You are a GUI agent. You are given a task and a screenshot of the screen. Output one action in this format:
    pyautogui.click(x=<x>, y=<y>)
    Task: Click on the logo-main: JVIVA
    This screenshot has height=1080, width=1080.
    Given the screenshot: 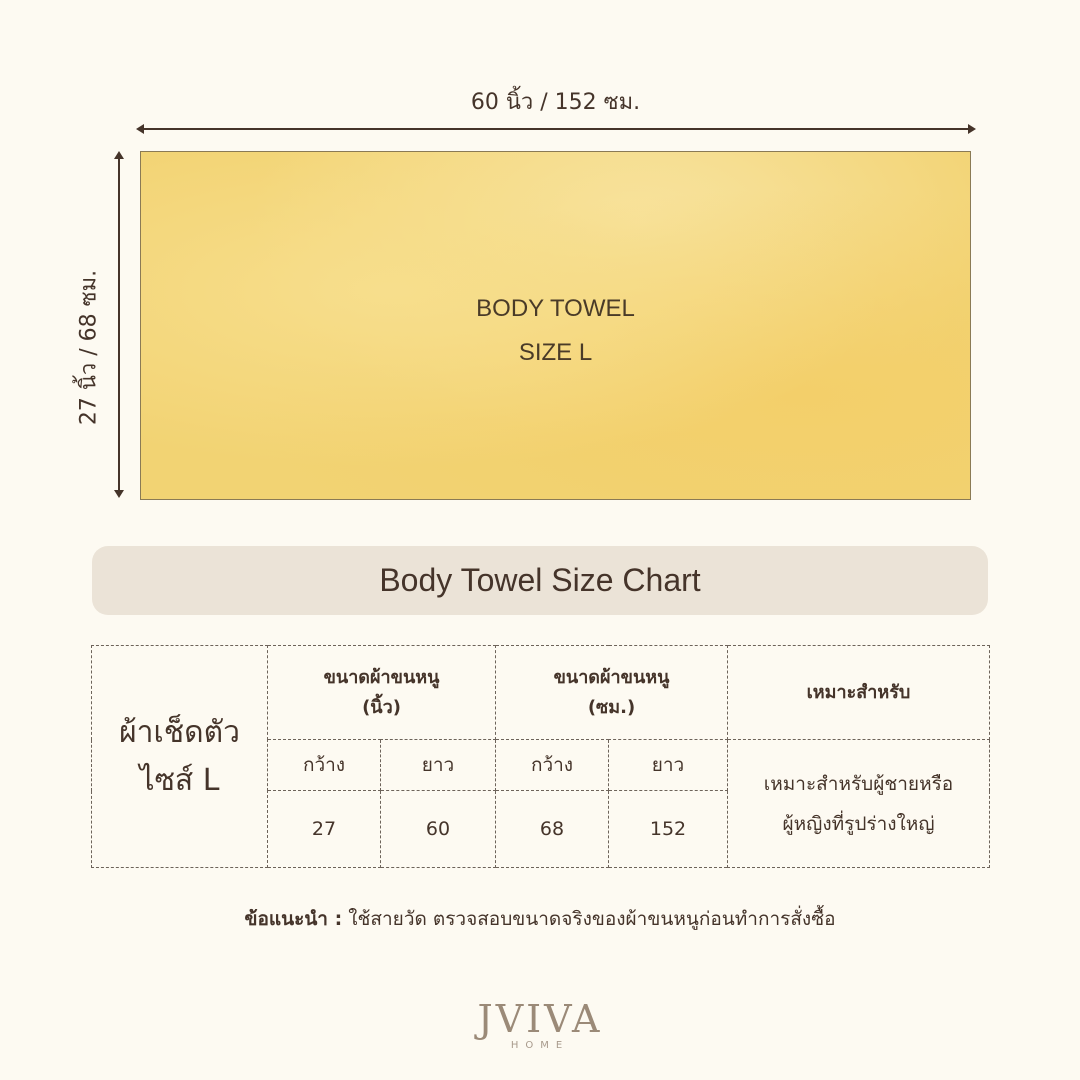 What is the action you would take?
    pyautogui.click(x=540, y=1019)
    